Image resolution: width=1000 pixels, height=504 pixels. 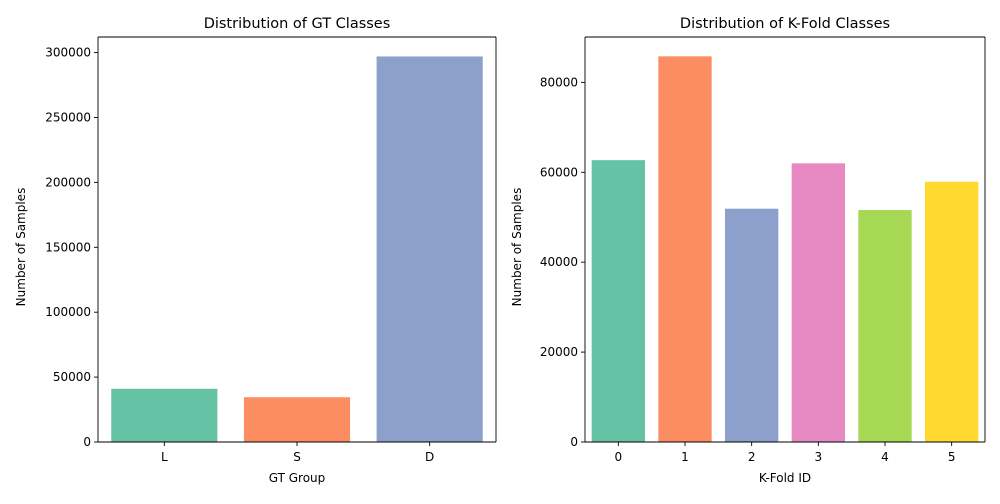 I want to click on y-tick-label: 100000, so click(x=68, y=312).